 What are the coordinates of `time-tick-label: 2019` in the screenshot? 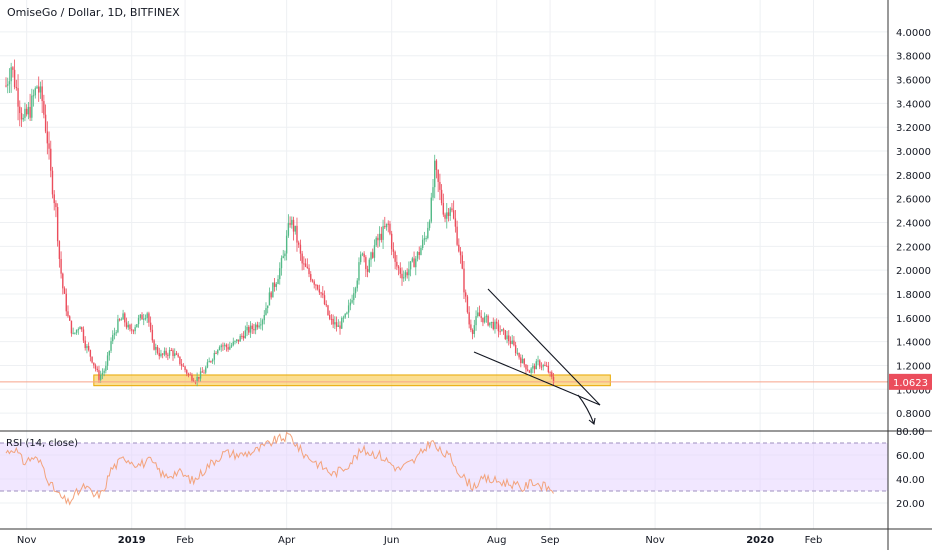 It's located at (132, 540).